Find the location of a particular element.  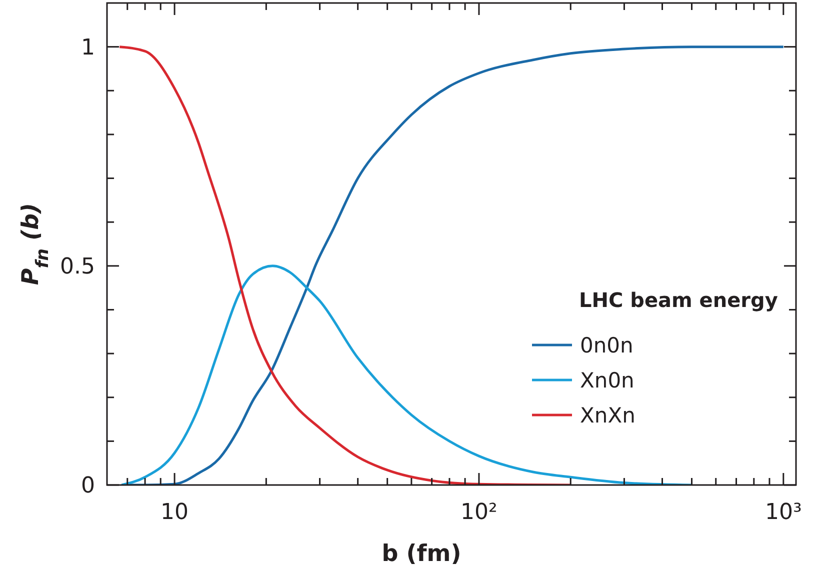

legend-label: 0n0n is located at coordinates (607, 345).